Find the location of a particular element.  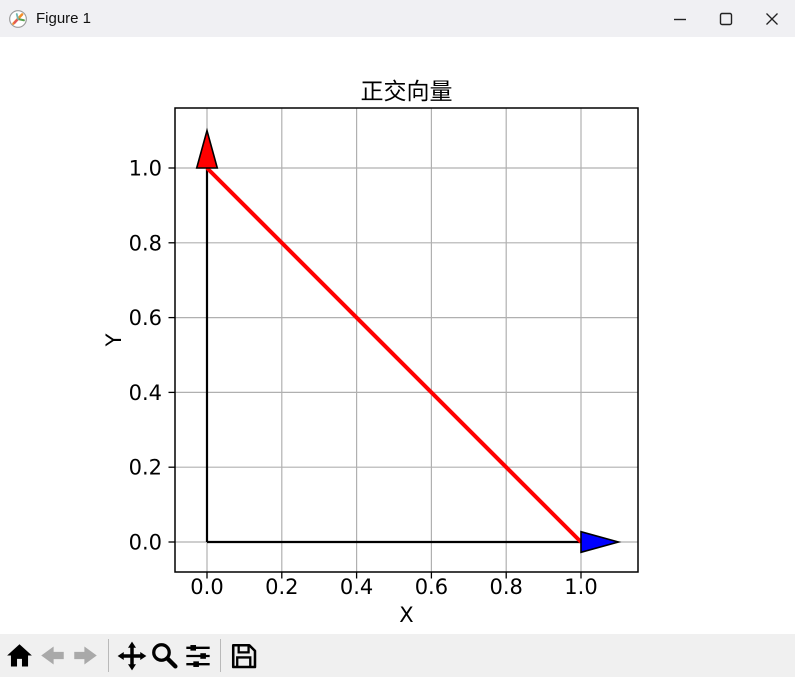

zoom-icon is located at coordinates (165, 656).